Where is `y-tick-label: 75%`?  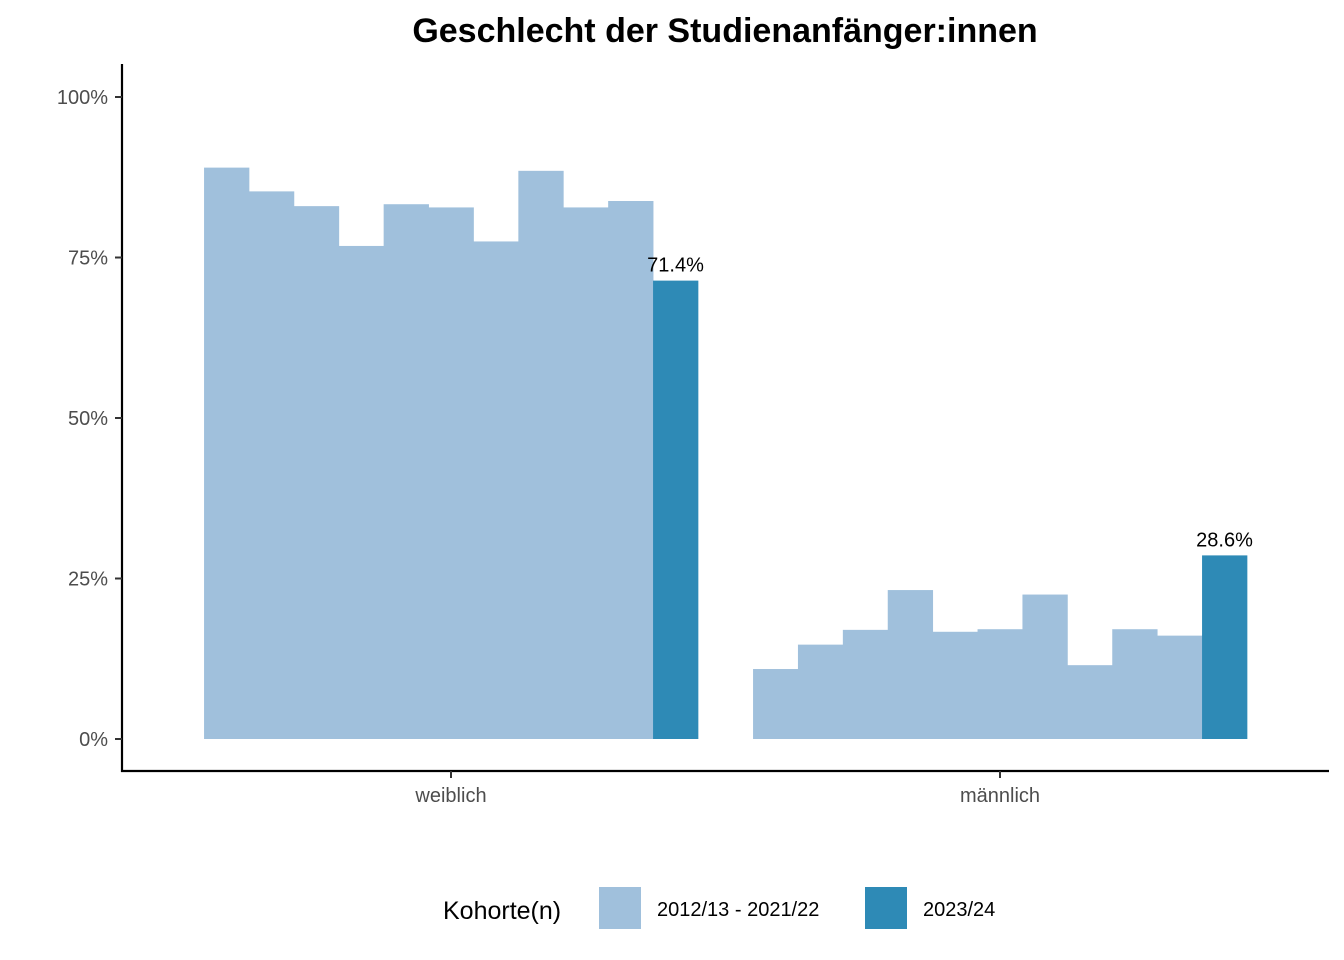 y-tick-label: 75% is located at coordinates (88, 259).